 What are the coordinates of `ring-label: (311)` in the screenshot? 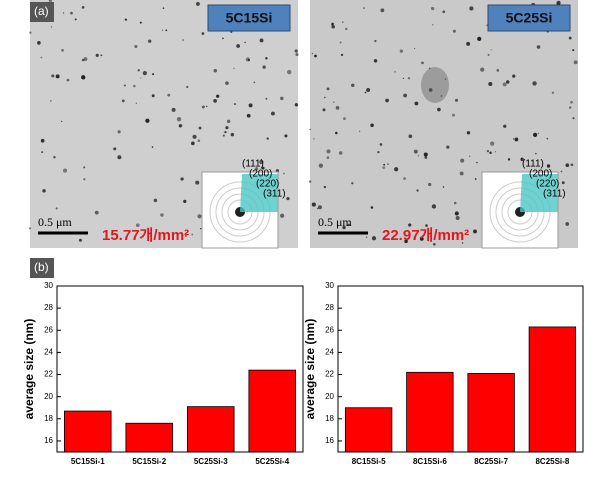 It's located at (554, 194).